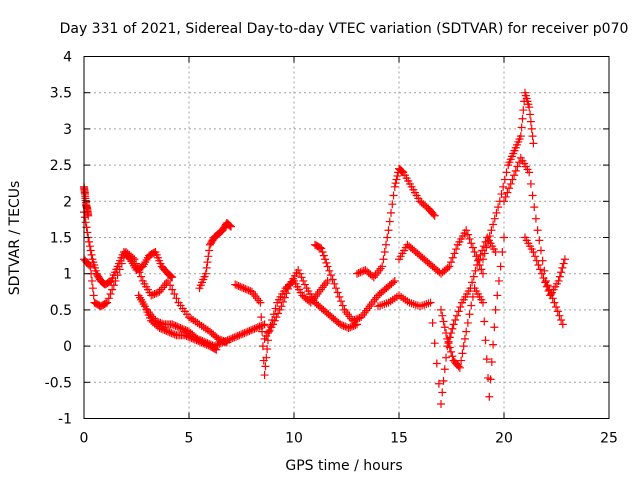 The image size is (640, 480). What do you see at coordinates (67, 347) in the screenshot?
I see `y-tick-label: 0` at bounding box center [67, 347].